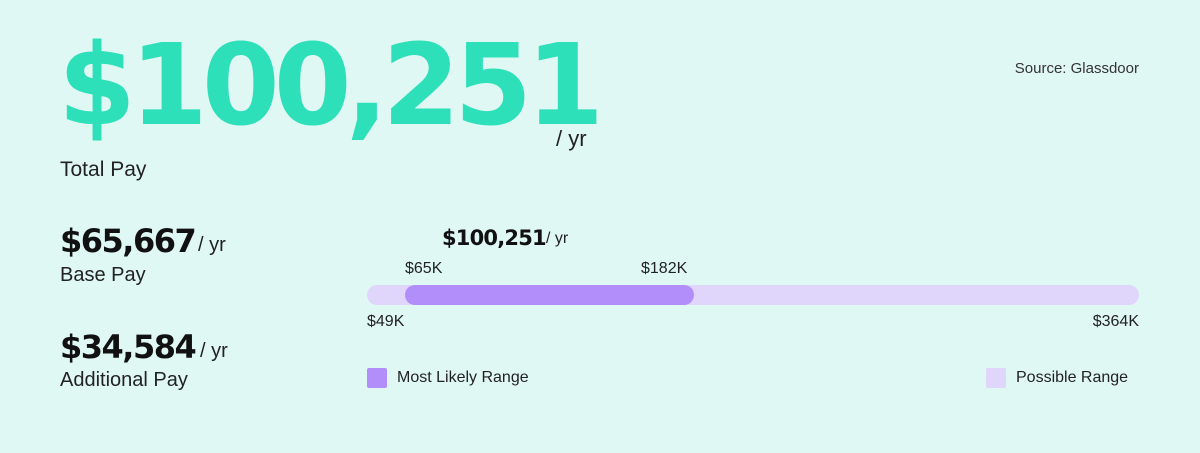  What do you see at coordinates (103, 169) in the screenshot?
I see `total-pay-label: Total Pay` at bounding box center [103, 169].